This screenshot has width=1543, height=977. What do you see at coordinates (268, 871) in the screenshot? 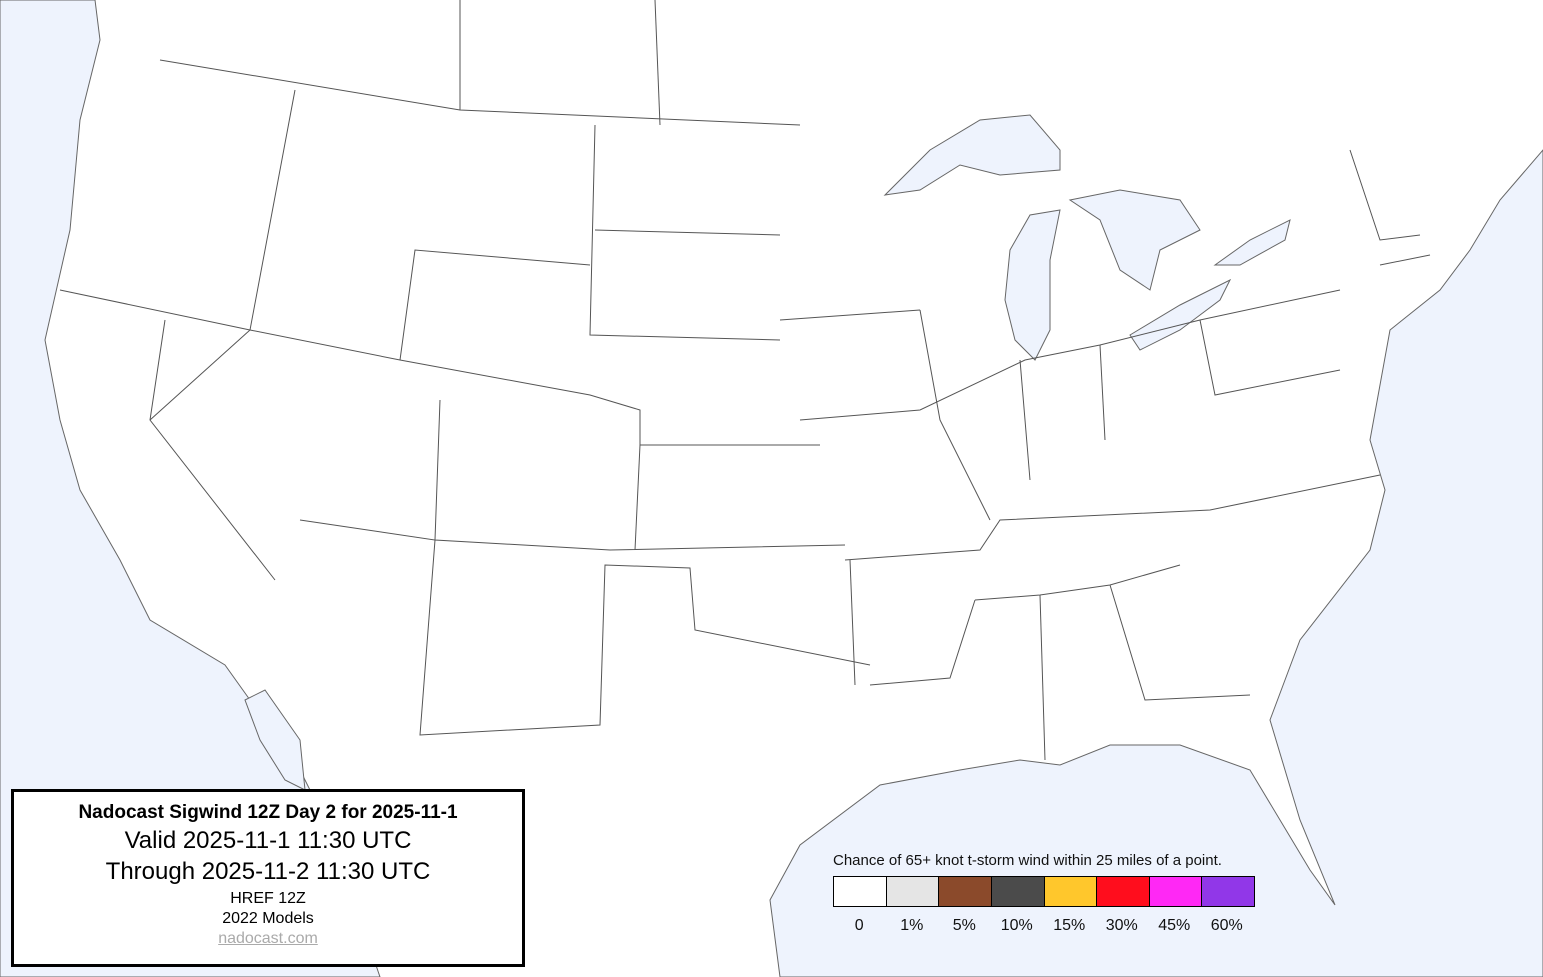
I see `through-time: Through 2025-11-2 11:30 UTC` at bounding box center [268, 871].